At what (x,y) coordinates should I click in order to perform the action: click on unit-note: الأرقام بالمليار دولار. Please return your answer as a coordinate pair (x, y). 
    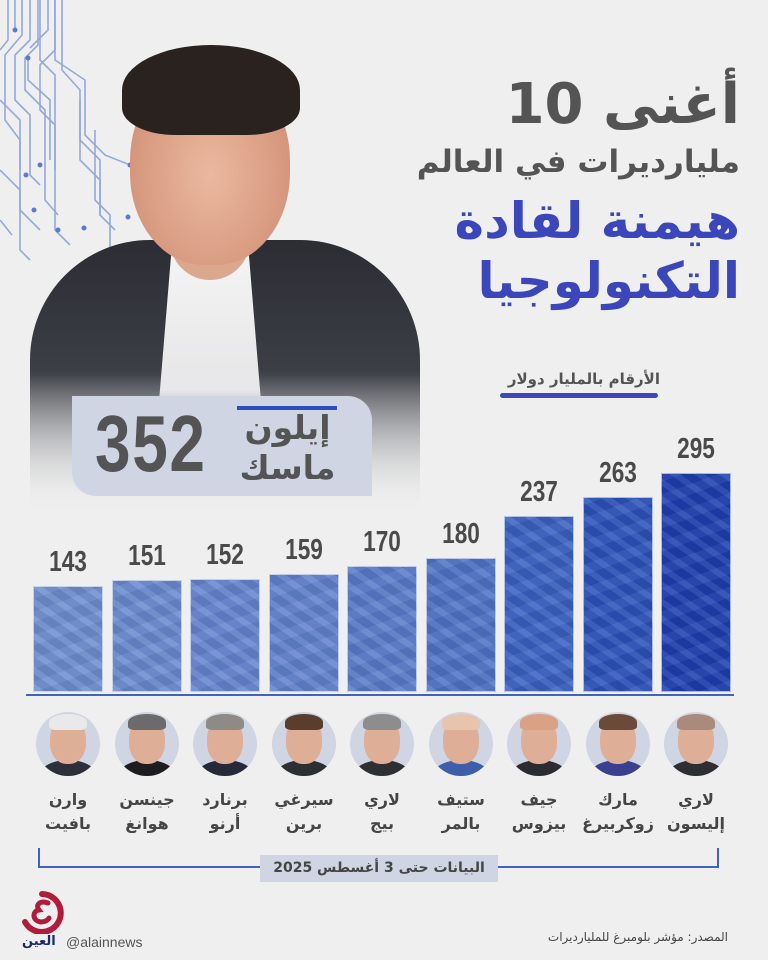
    Looking at the image, I should click on (583, 379).